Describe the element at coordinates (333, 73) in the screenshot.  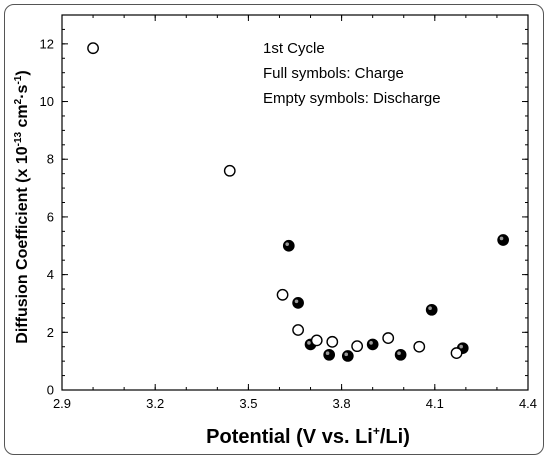
I see `annotation-charge: Full symbols: Charge` at that location.